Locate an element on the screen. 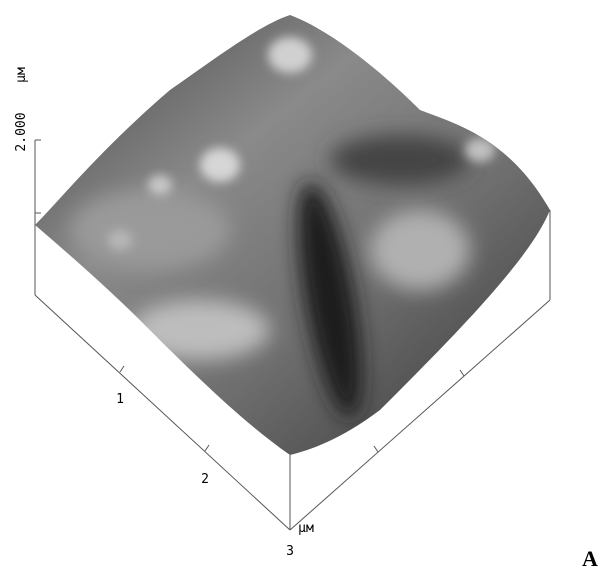 This screenshot has width=603, height=573. z-unit: µм is located at coordinates (21, 75).